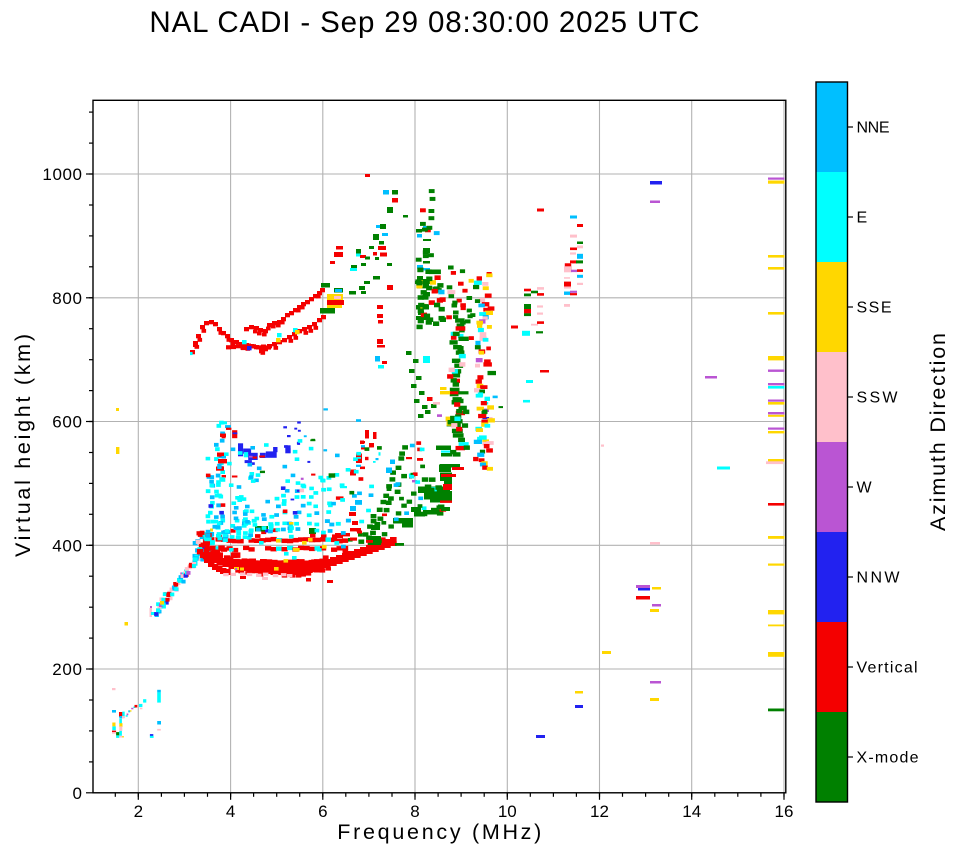  Describe the element at coordinates (67, 545) in the screenshot. I see `svg-text: 400` at that location.